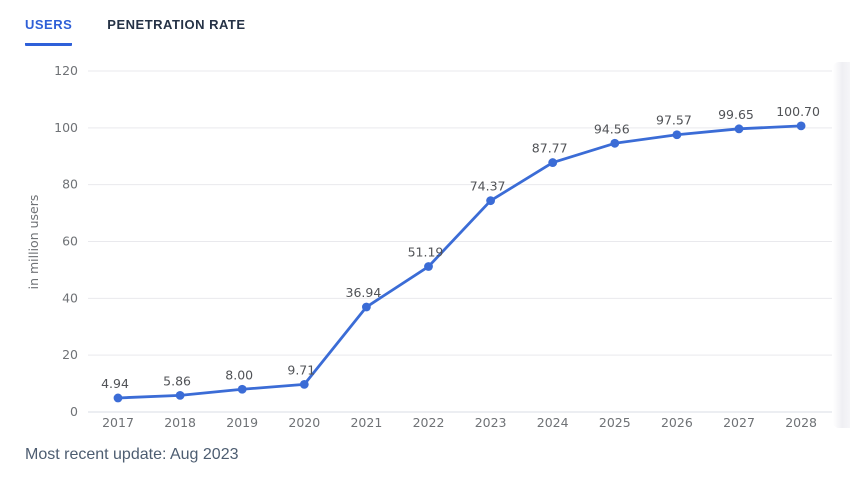  Describe the element at coordinates (426, 252) in the screenshot. I see `svg-text: 51.19` at that location.